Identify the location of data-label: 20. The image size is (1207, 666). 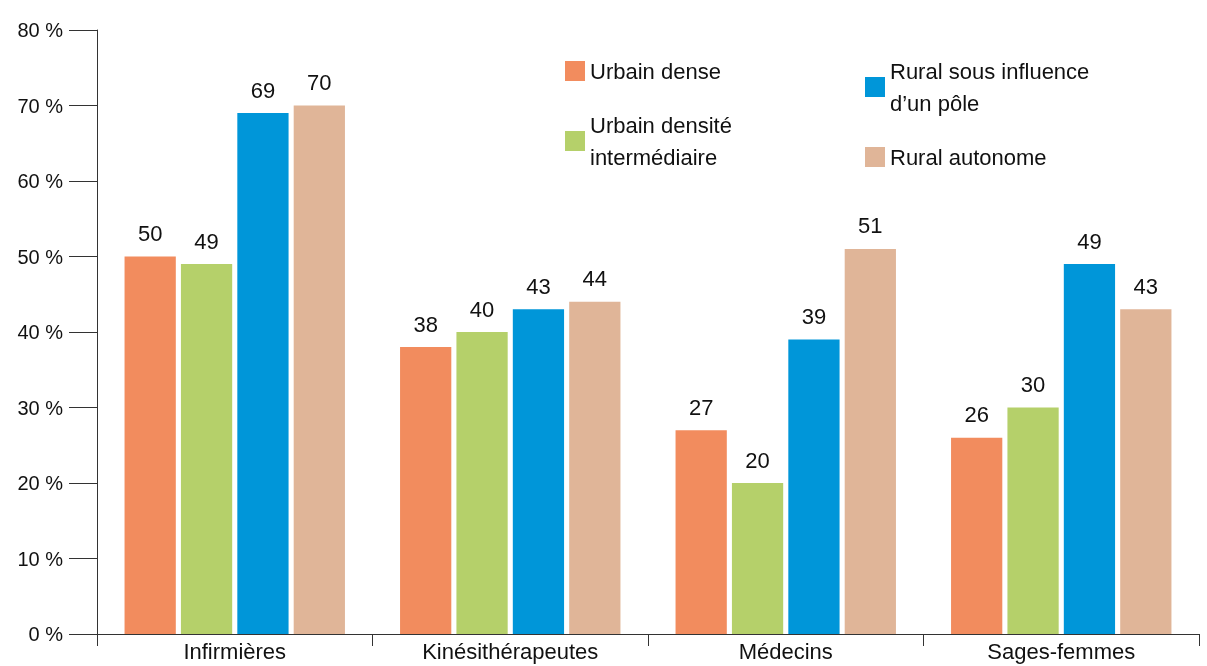
(757, 460).